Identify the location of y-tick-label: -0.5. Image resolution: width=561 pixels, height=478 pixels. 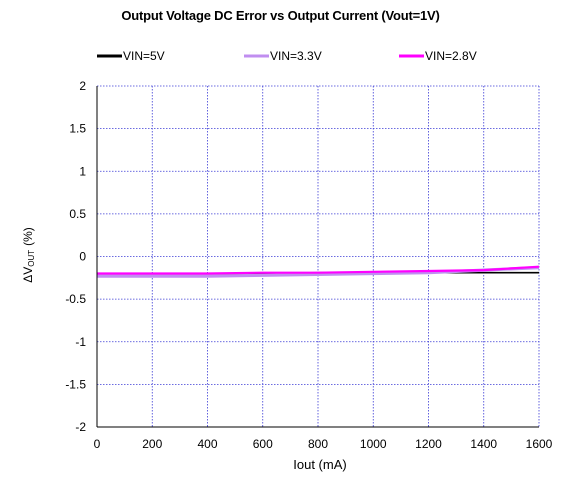
(75, 299).